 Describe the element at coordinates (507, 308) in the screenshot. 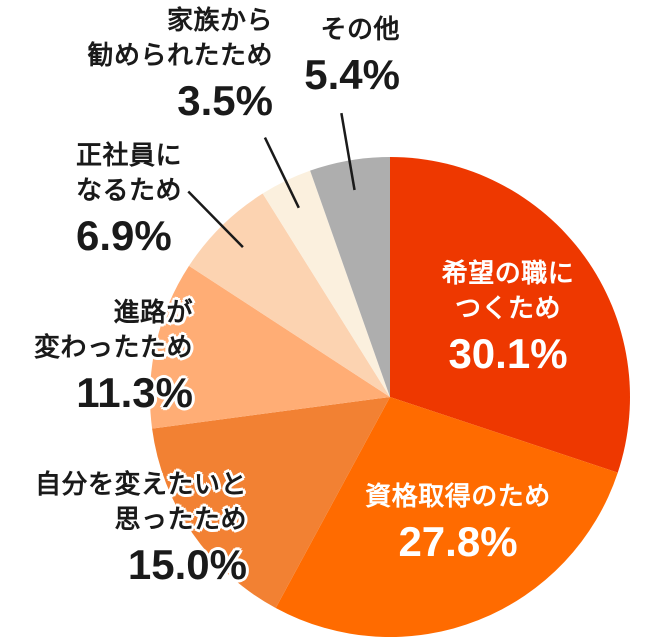

I see `slice-label-text: つくため` at that location.